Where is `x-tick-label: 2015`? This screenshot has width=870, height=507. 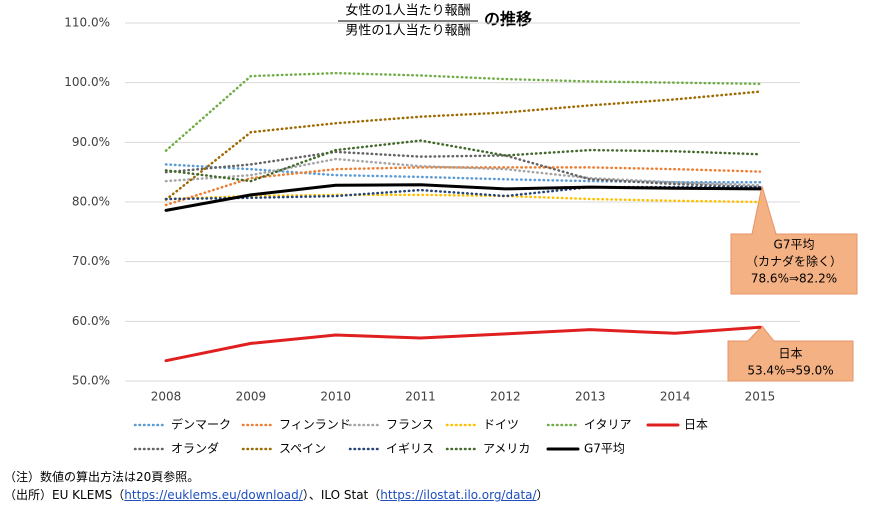 x-tick-label: 2015 is located at coordinates (760, 397).